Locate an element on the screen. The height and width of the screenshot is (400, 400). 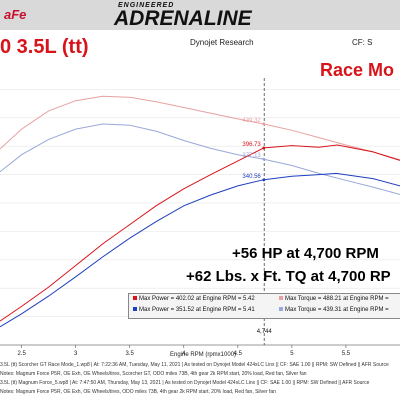
vehicle-title: 0 3.5L (tt) is located at coordinates (44, 47).